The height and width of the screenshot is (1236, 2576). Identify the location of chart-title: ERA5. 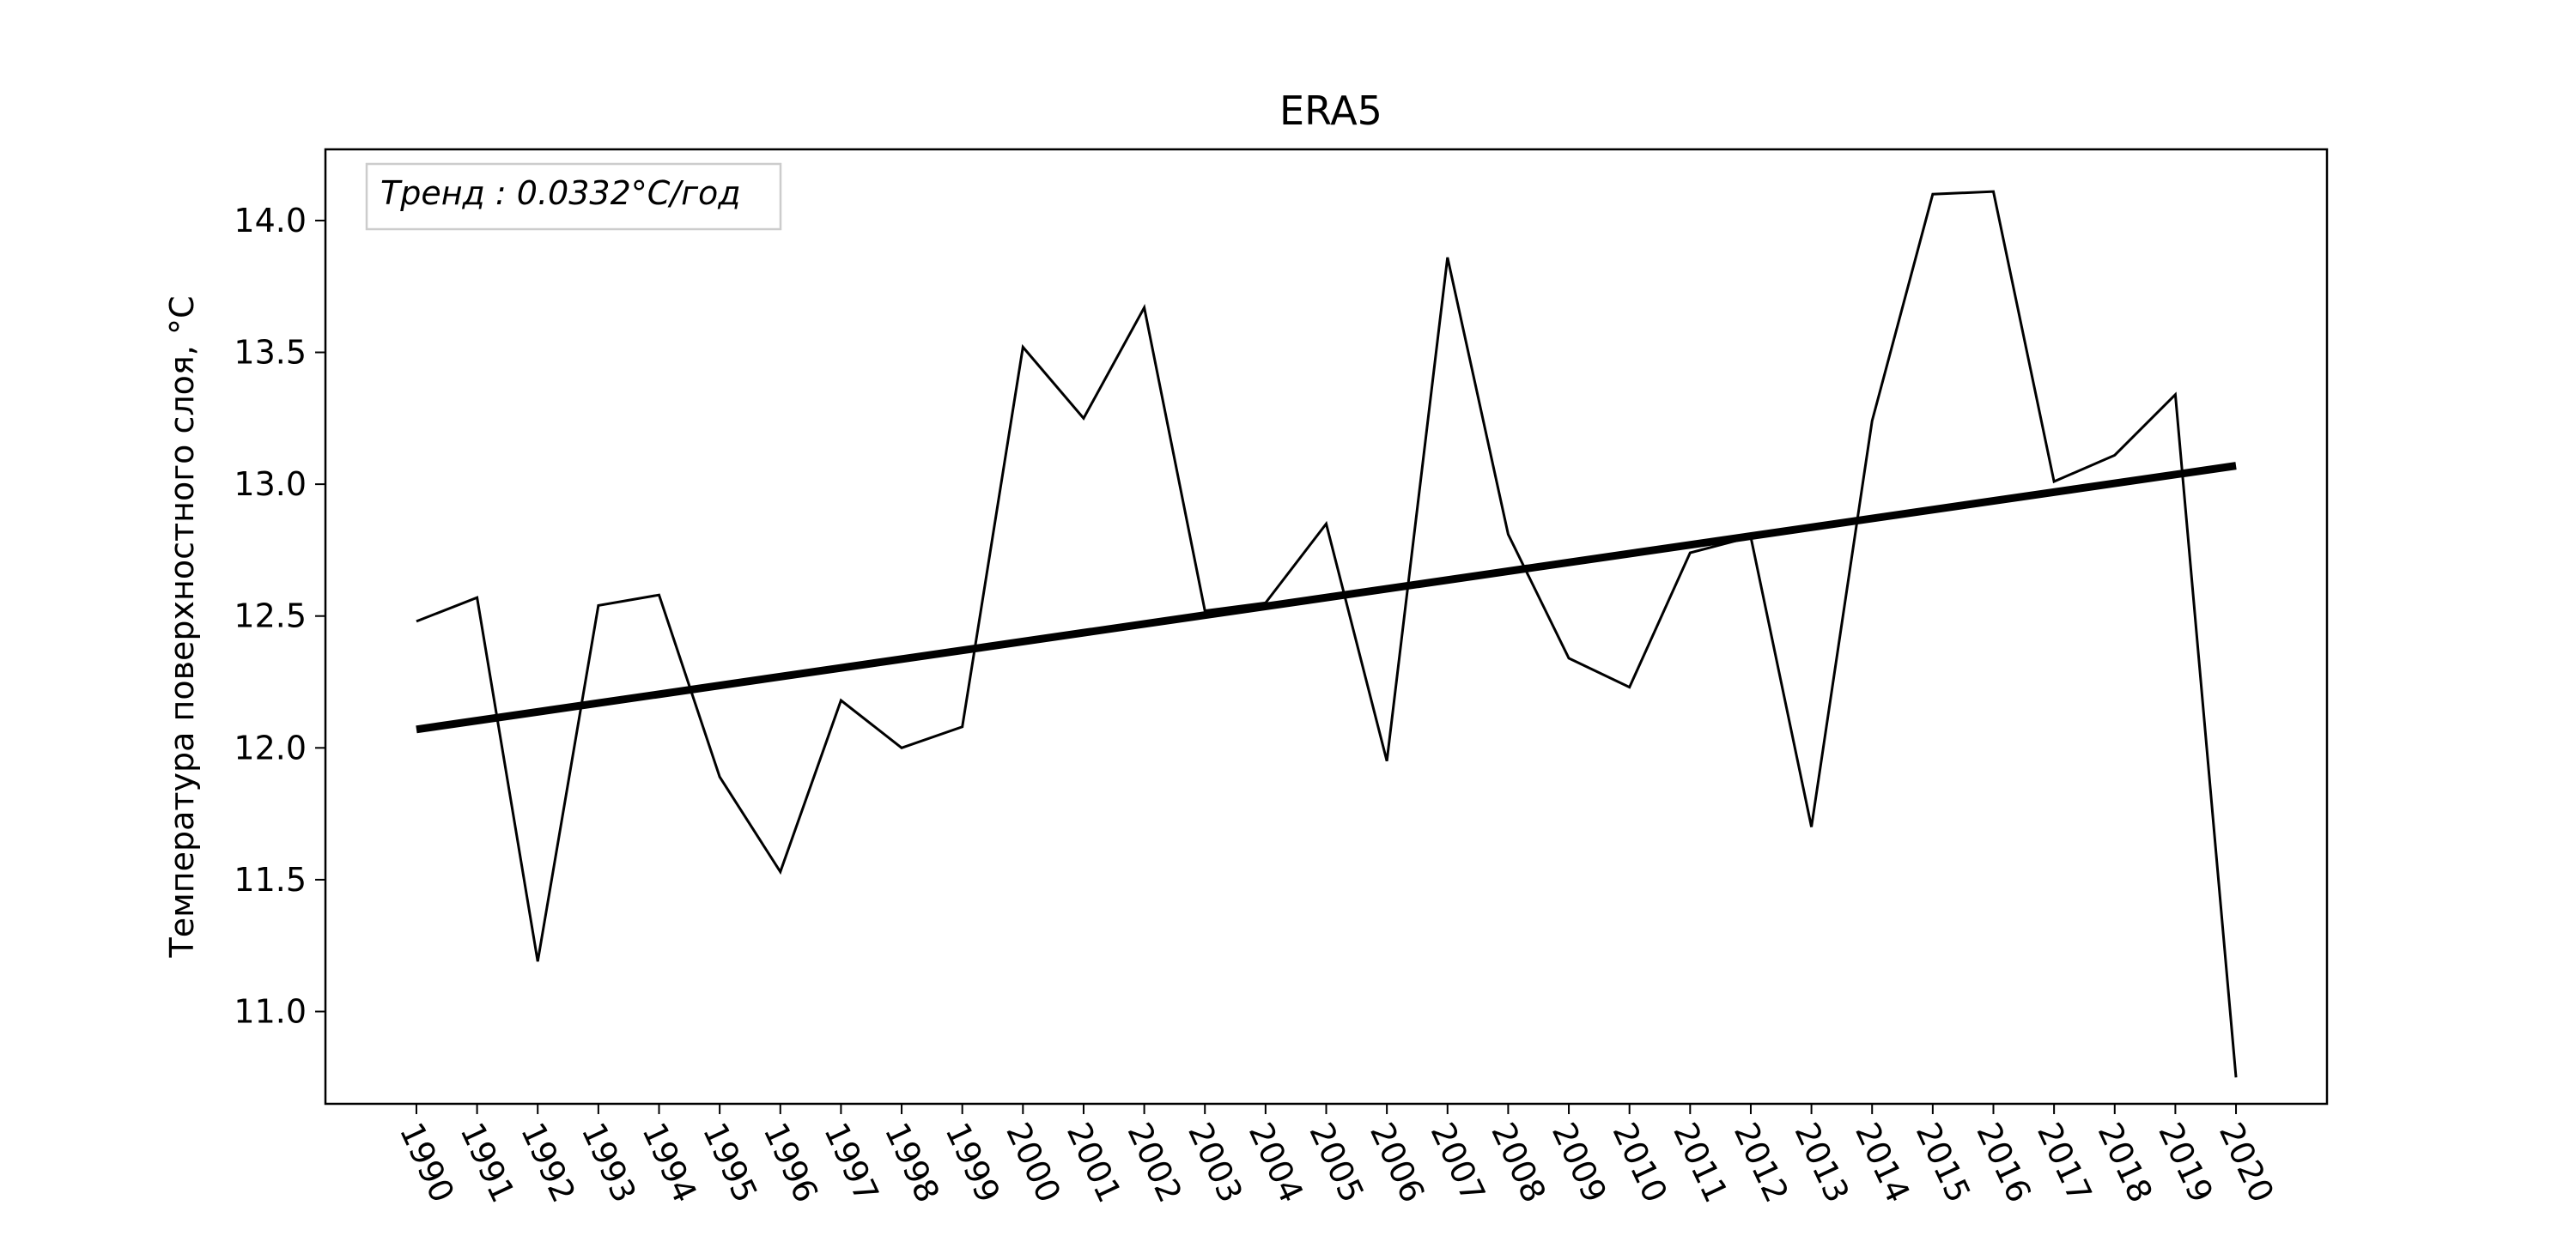
(1330, 111).